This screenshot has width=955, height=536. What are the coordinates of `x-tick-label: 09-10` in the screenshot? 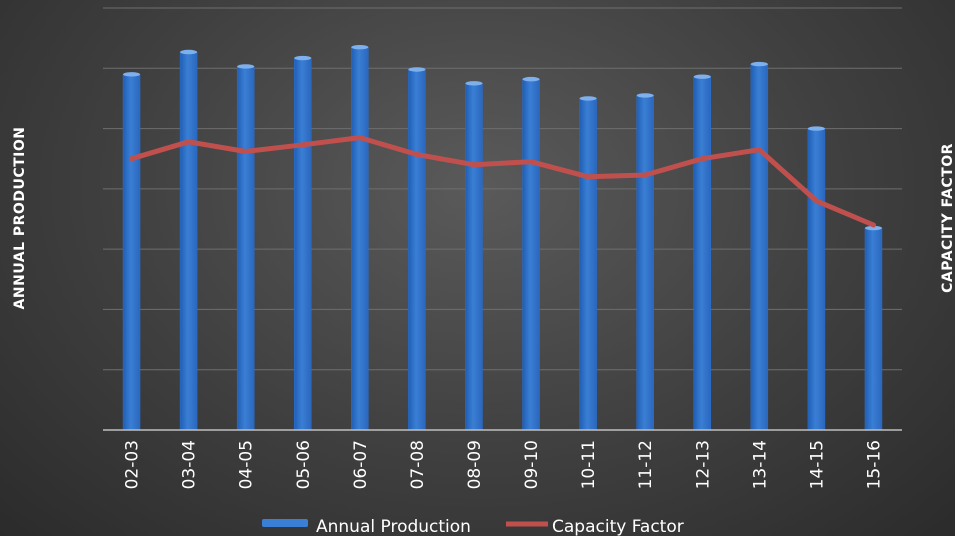 It's located at (532, 464).